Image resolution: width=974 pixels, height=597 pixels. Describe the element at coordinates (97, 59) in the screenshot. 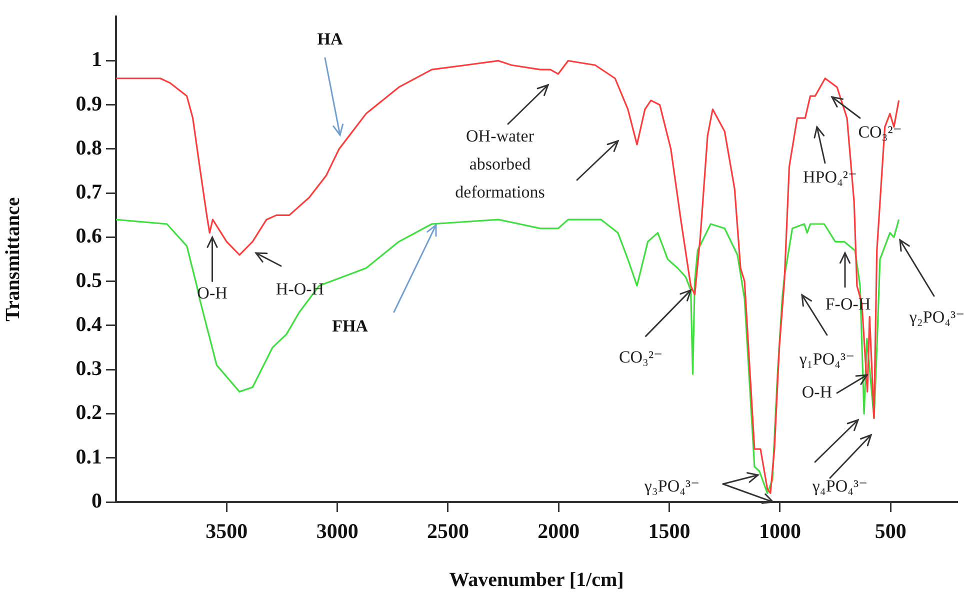

I see `y-tick-label: 1` at that location.